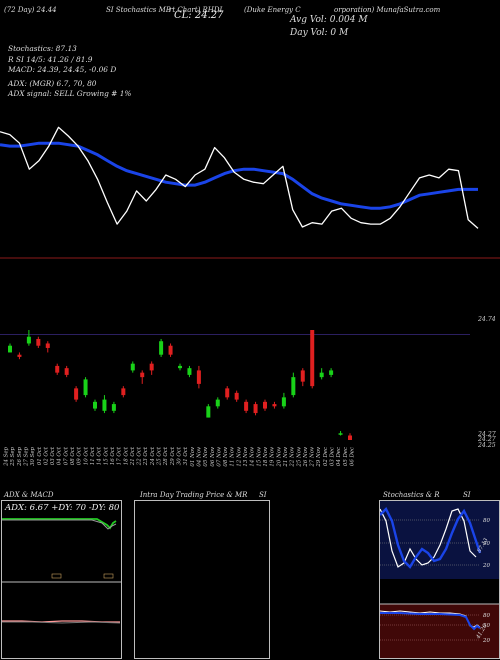  What do you see at coordinates (233, 457) in the screenshot?
I see `date-tick-label: 11 Nov` at bounding box center [233, 457].